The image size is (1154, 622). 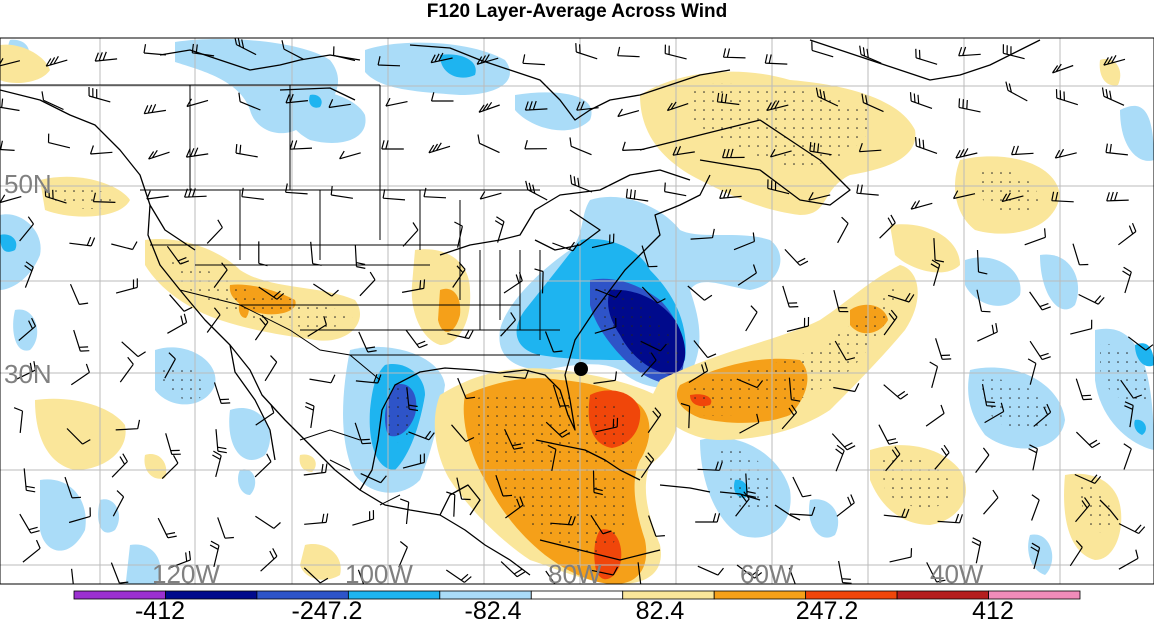 I want to click on lat-label-30n: 30N, so click(x=28, y=374).